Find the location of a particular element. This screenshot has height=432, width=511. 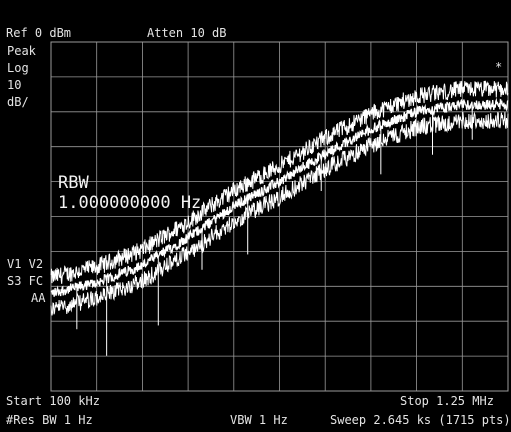

resolution-bandwidth: #Res BW 1 Hz is located at coordinates (49, 420).